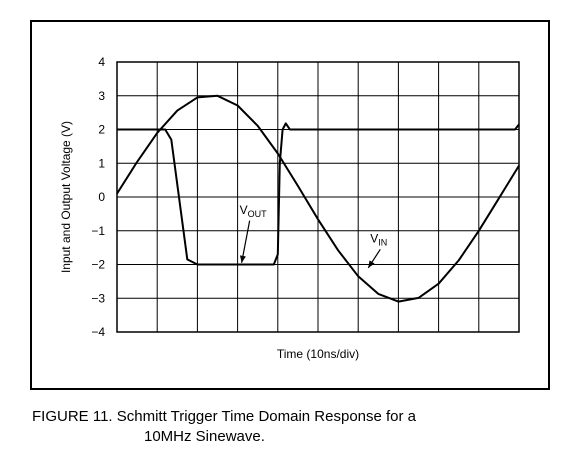 This screenshot has width=579, height=468. What do you see at coordinates (254, 211) in the screenshot?
I see `series-label-vout: VOUT` at bounding box center [254, 211].